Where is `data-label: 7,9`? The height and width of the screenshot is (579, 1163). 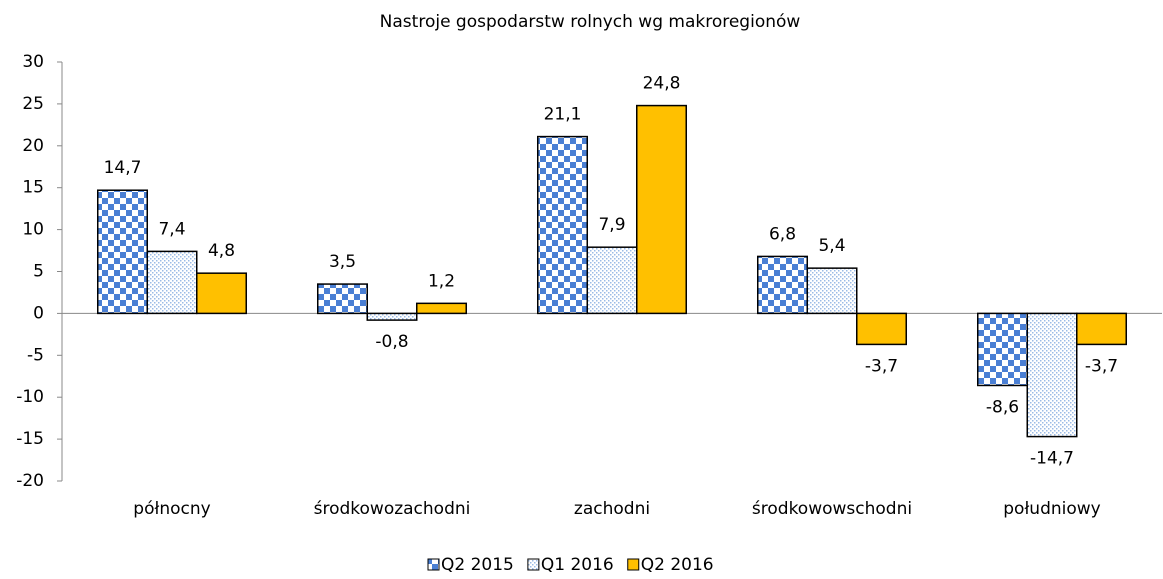 data-label: 7,9 is located at coordinates (611, 225).